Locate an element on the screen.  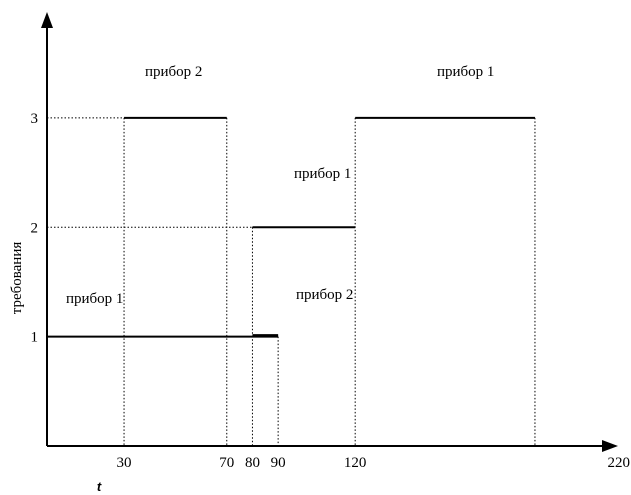
y-tick-labels: 1 2 3 is located at coordinates (35, 228).